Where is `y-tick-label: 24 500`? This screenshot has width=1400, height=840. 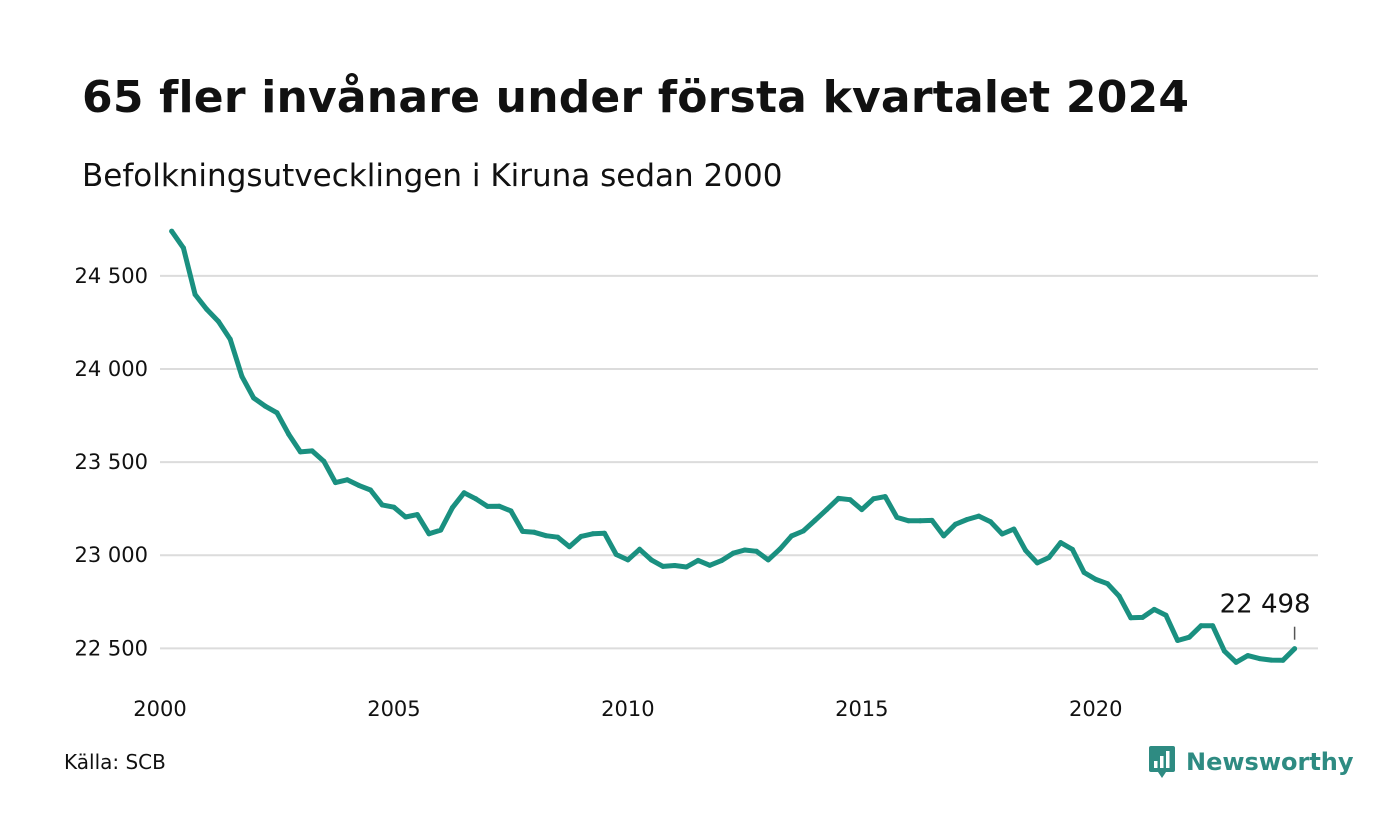
y-tick-label: 24 500 is located at coordinates (111, 276).